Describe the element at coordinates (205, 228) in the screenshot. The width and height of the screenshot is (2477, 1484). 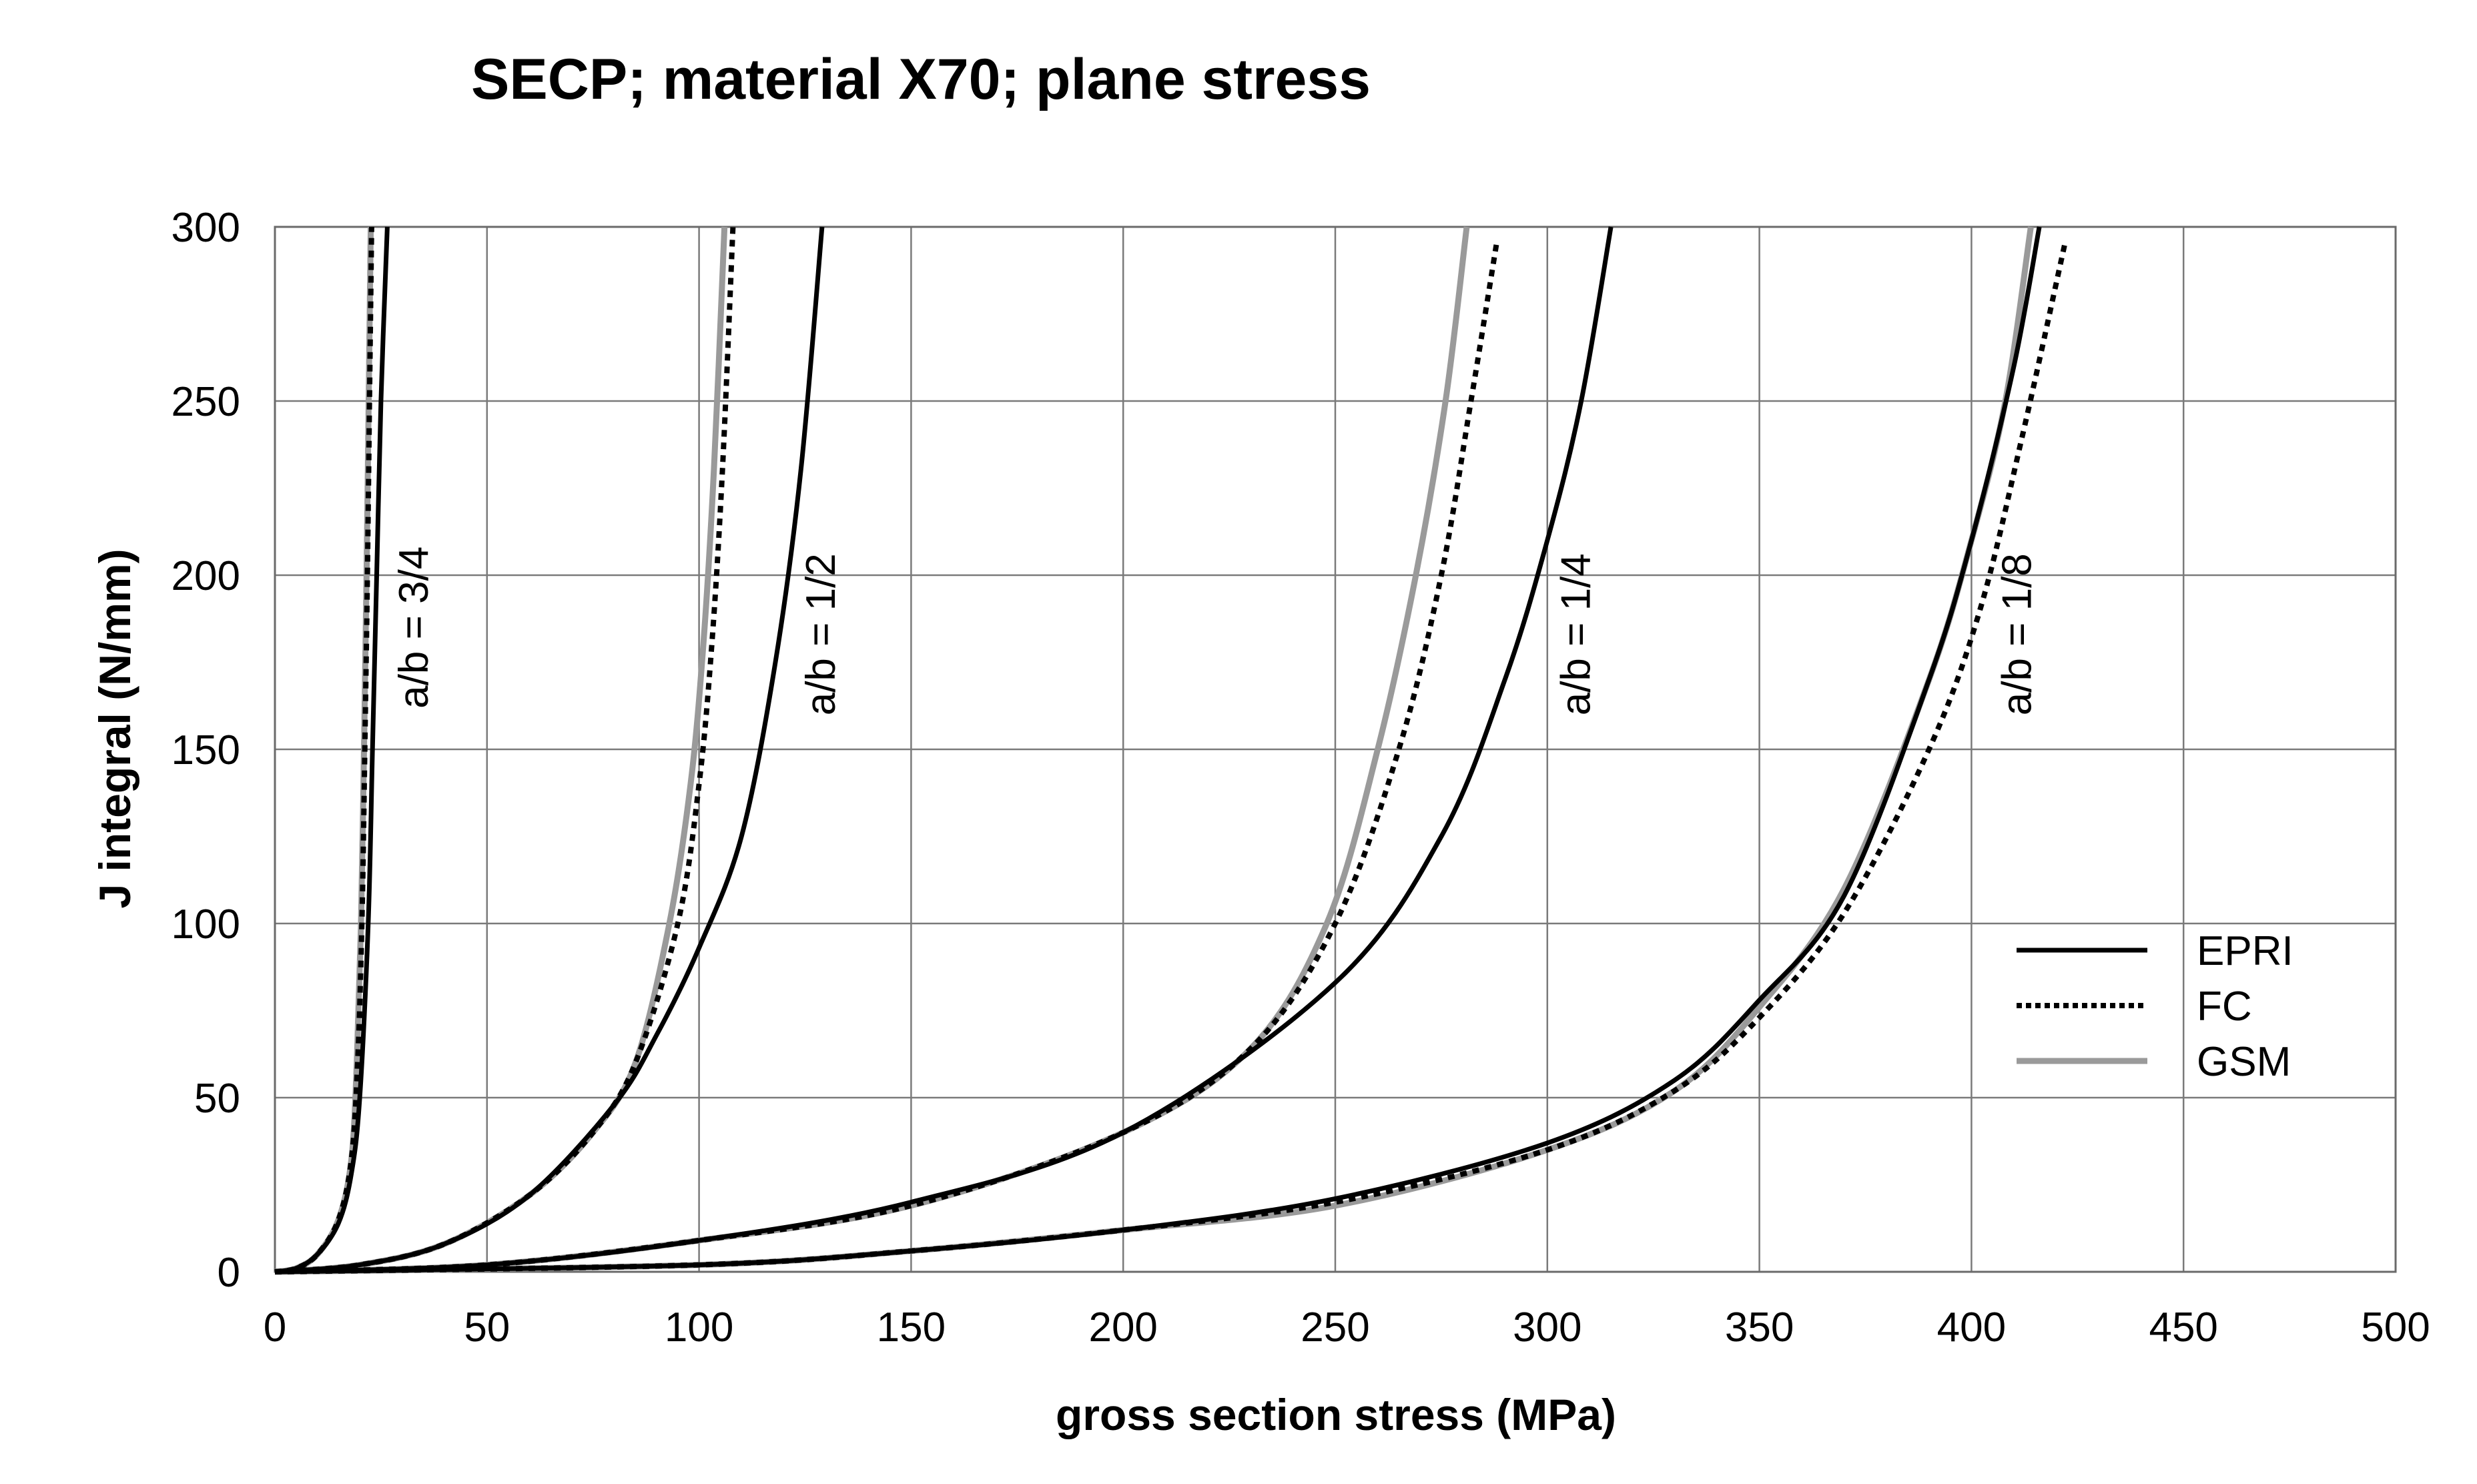
I see `y-tick-label: 300` at that location.